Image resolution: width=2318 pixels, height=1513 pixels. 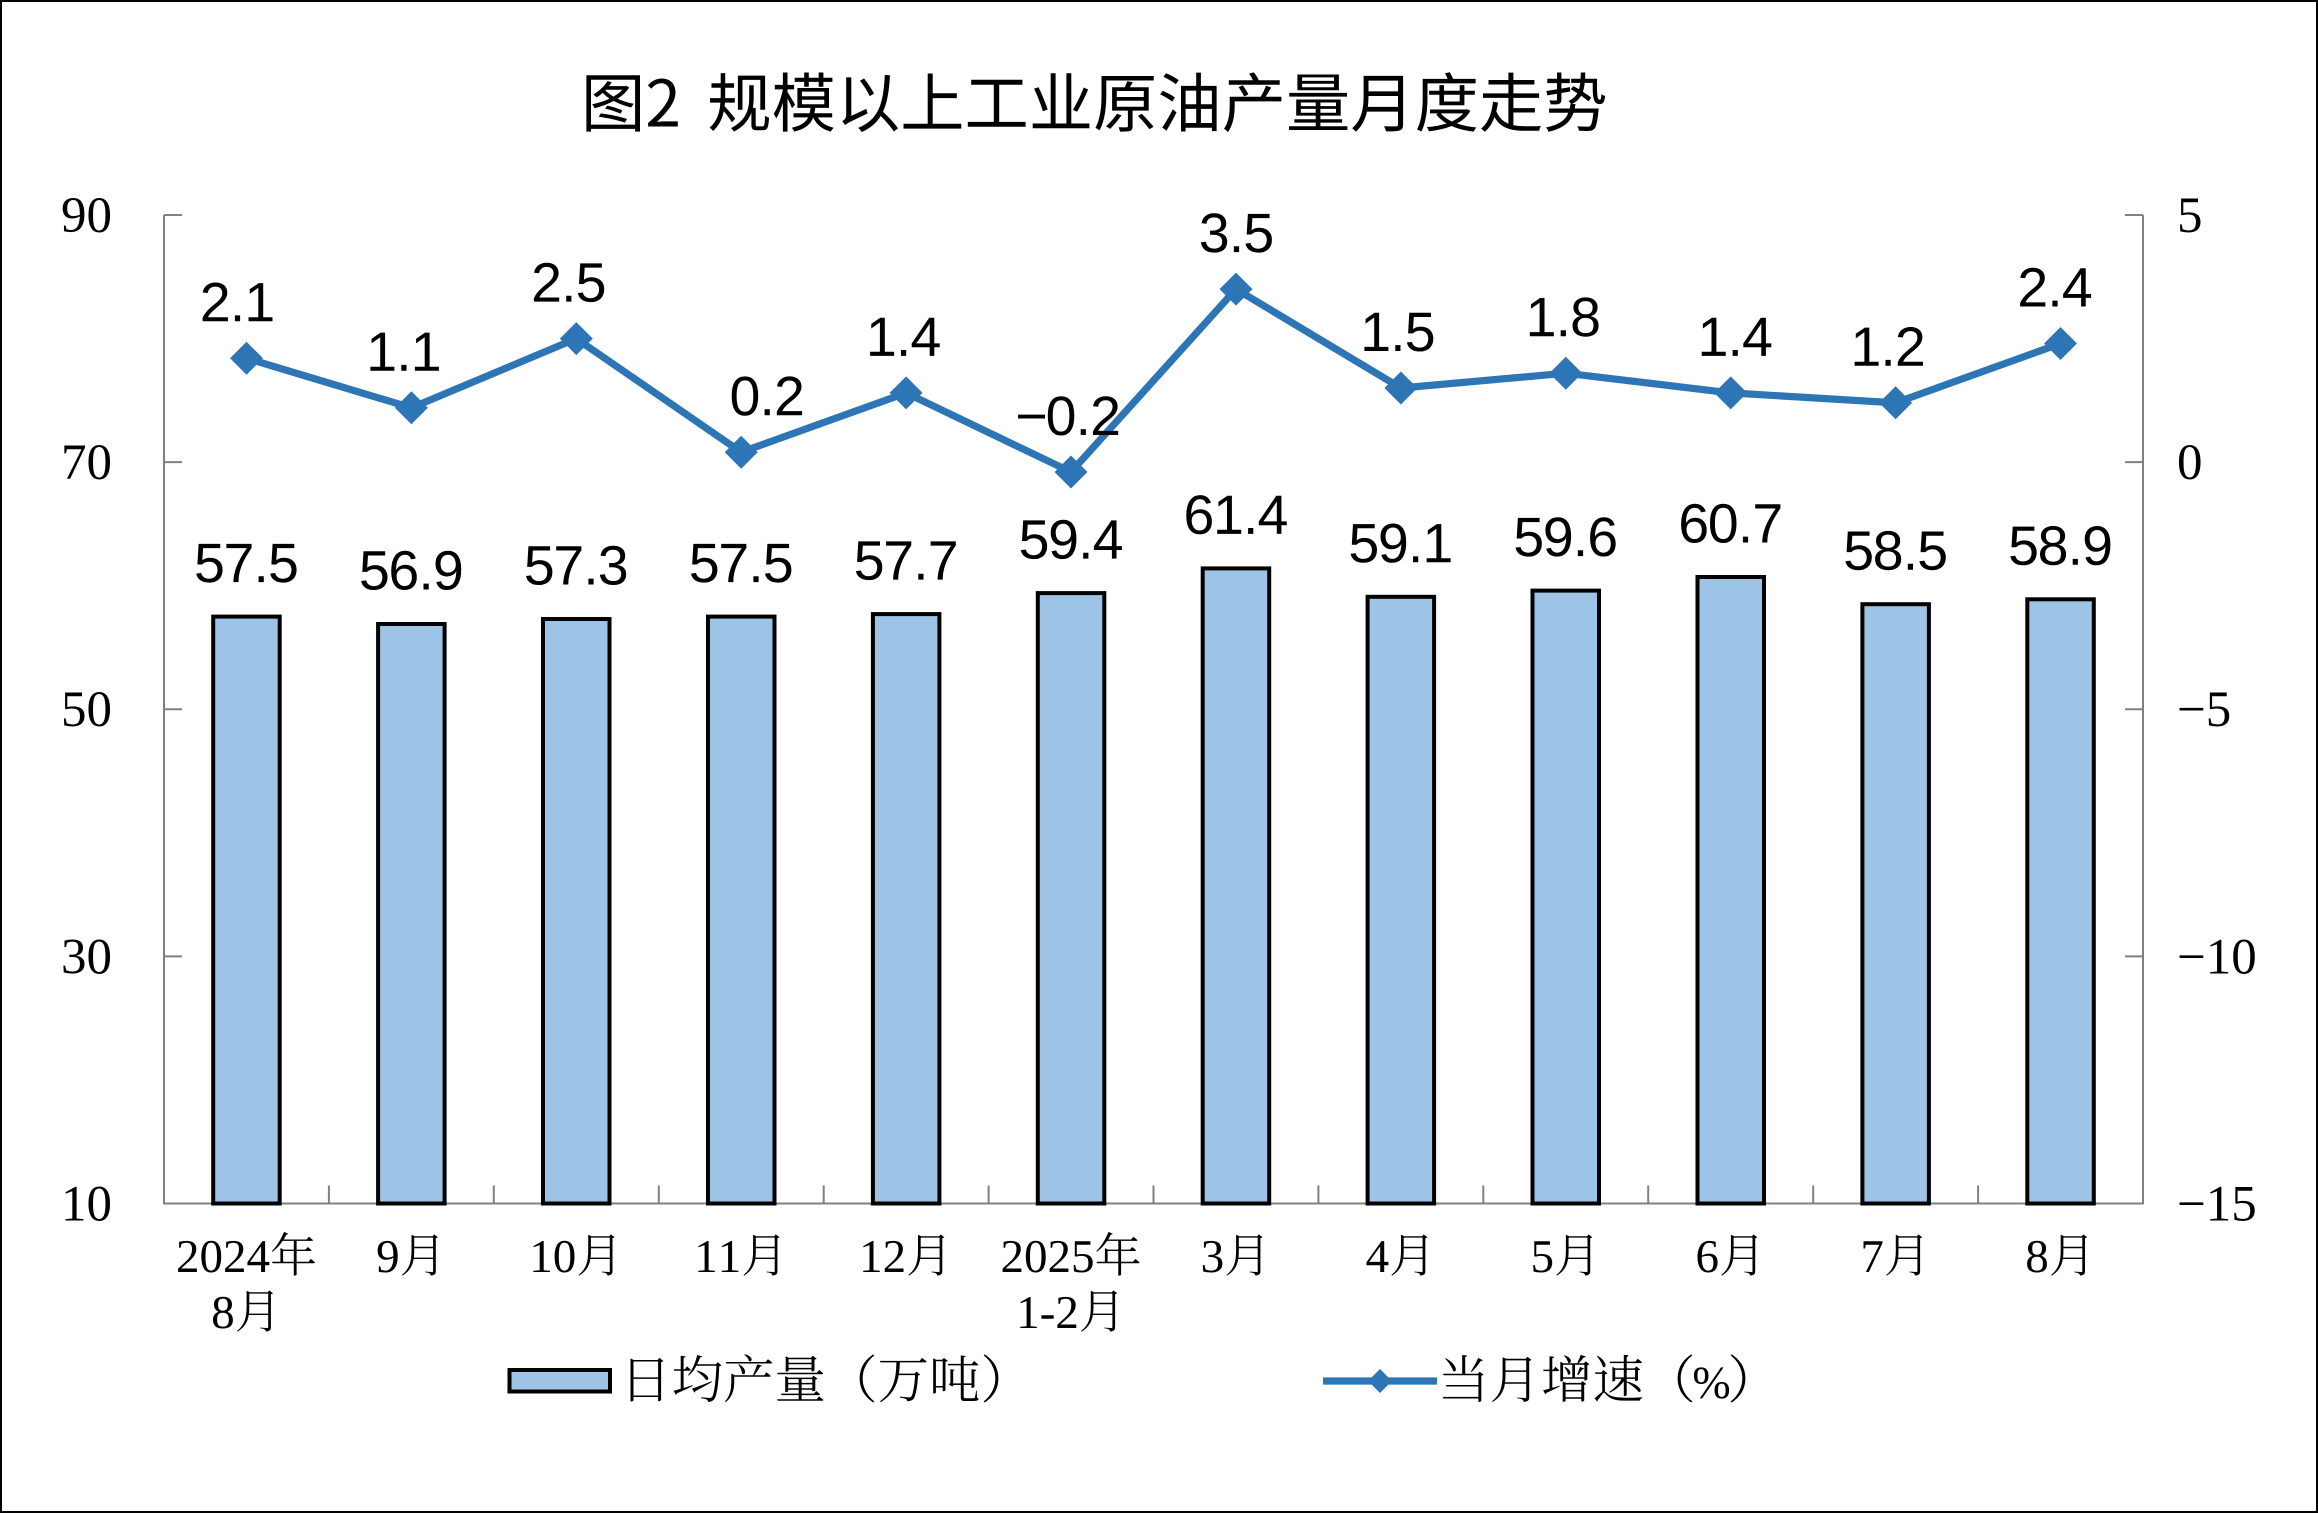 What do you see at coordinates (86, 957) in the screenshot?
I see `svg-text: 30` at bounding box center [86, 957].